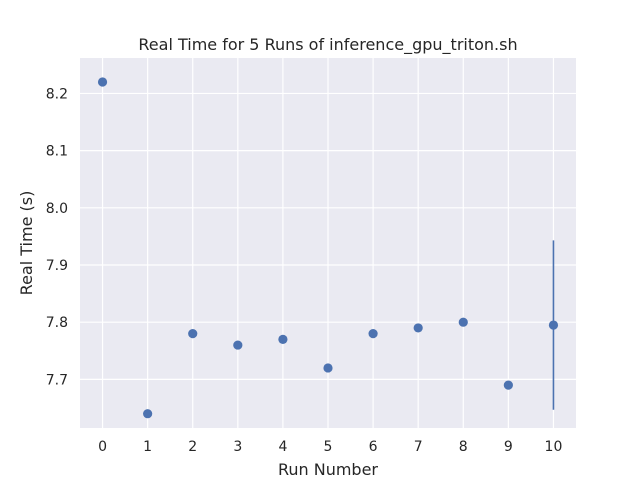  I want to click on x-tick-label: 7, so click(418, 447).